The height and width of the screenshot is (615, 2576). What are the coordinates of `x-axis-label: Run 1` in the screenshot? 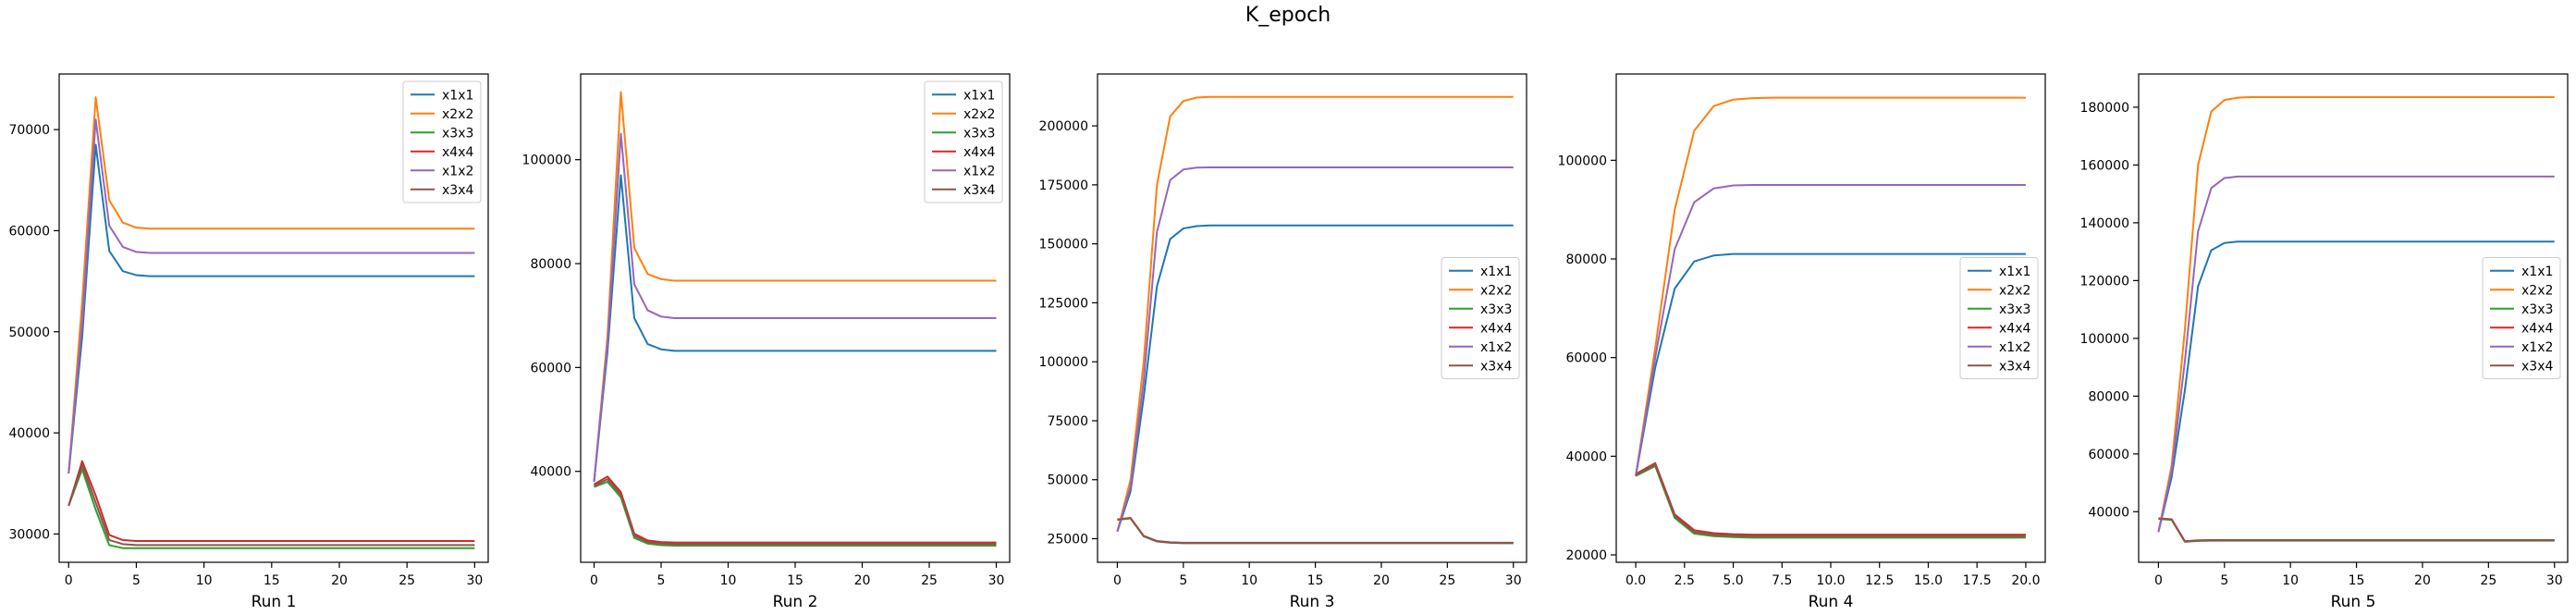 It's located at (274, 602).